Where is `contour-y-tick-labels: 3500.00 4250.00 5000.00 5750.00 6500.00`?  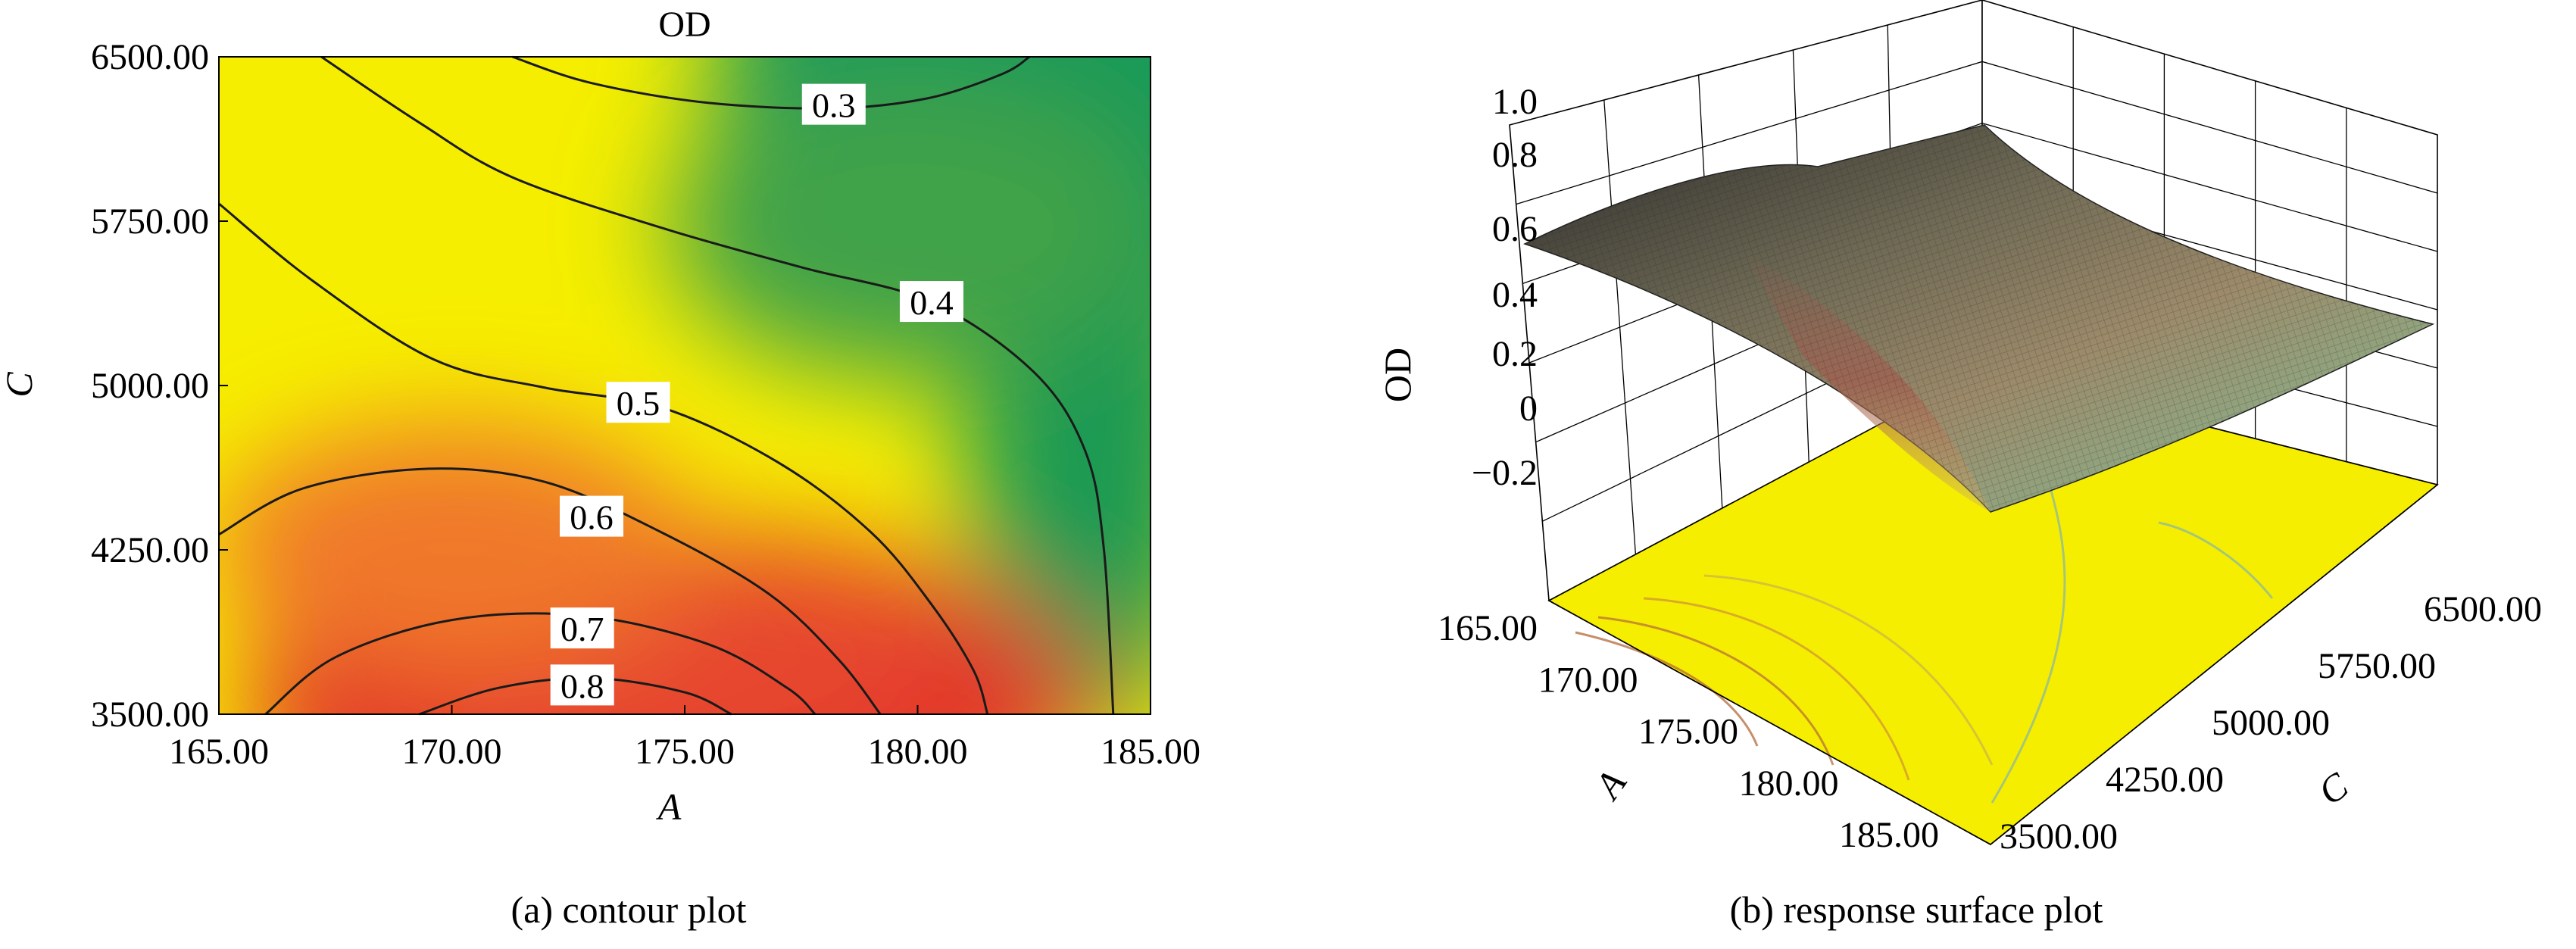
contour-y-tick-labels: 3500.00 4250.00 5000.00 5750.00 6500.00 is located at coordinates (160, 386).